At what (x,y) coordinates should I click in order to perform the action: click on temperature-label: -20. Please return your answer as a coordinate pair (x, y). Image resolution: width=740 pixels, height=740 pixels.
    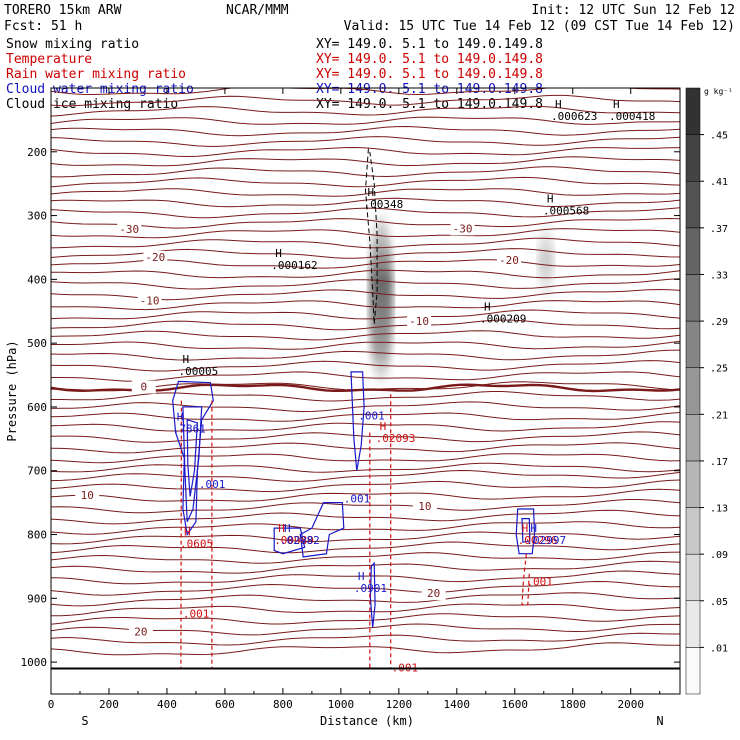
    Looking at the image, I should click on (155, 257).